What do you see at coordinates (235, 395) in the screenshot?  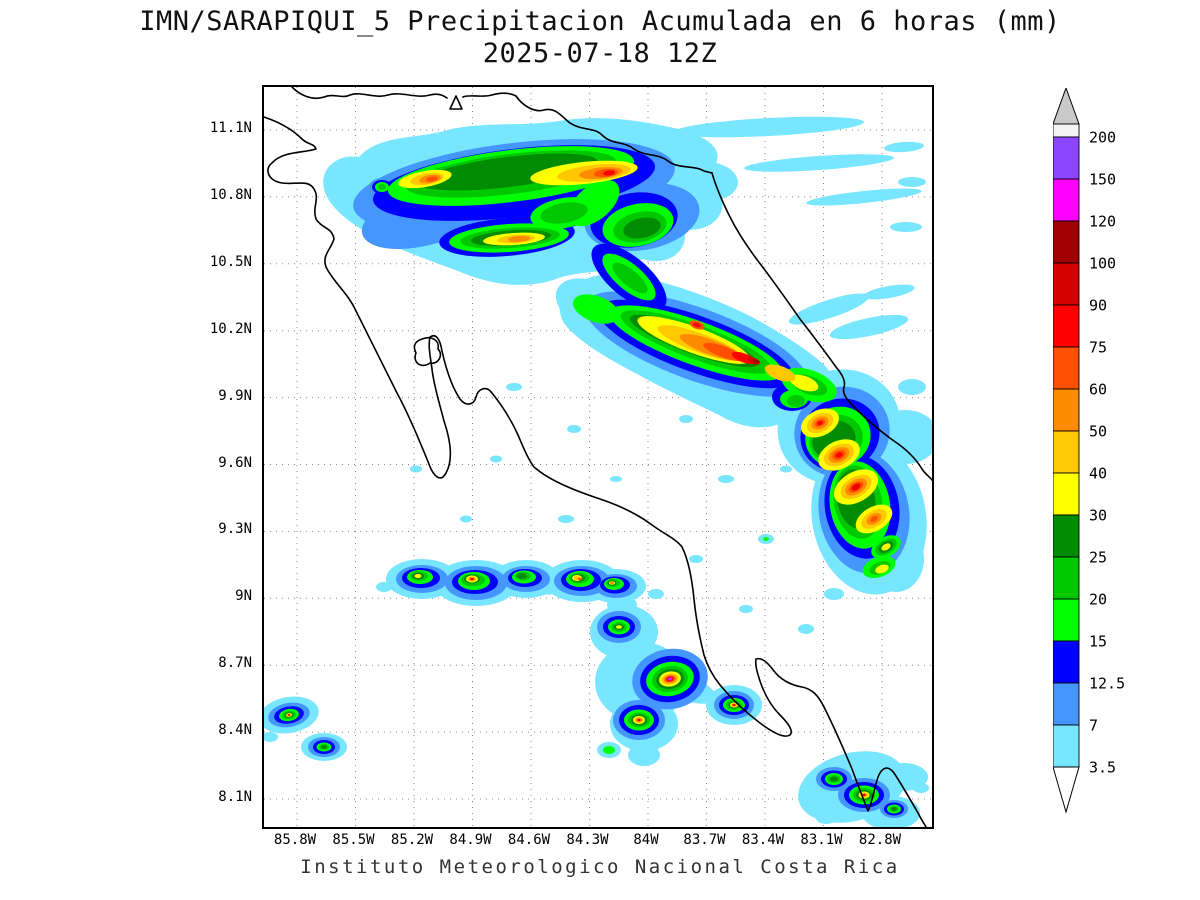 I see `lat-tick-label: 9.9N` at bounding box center [235, 395].